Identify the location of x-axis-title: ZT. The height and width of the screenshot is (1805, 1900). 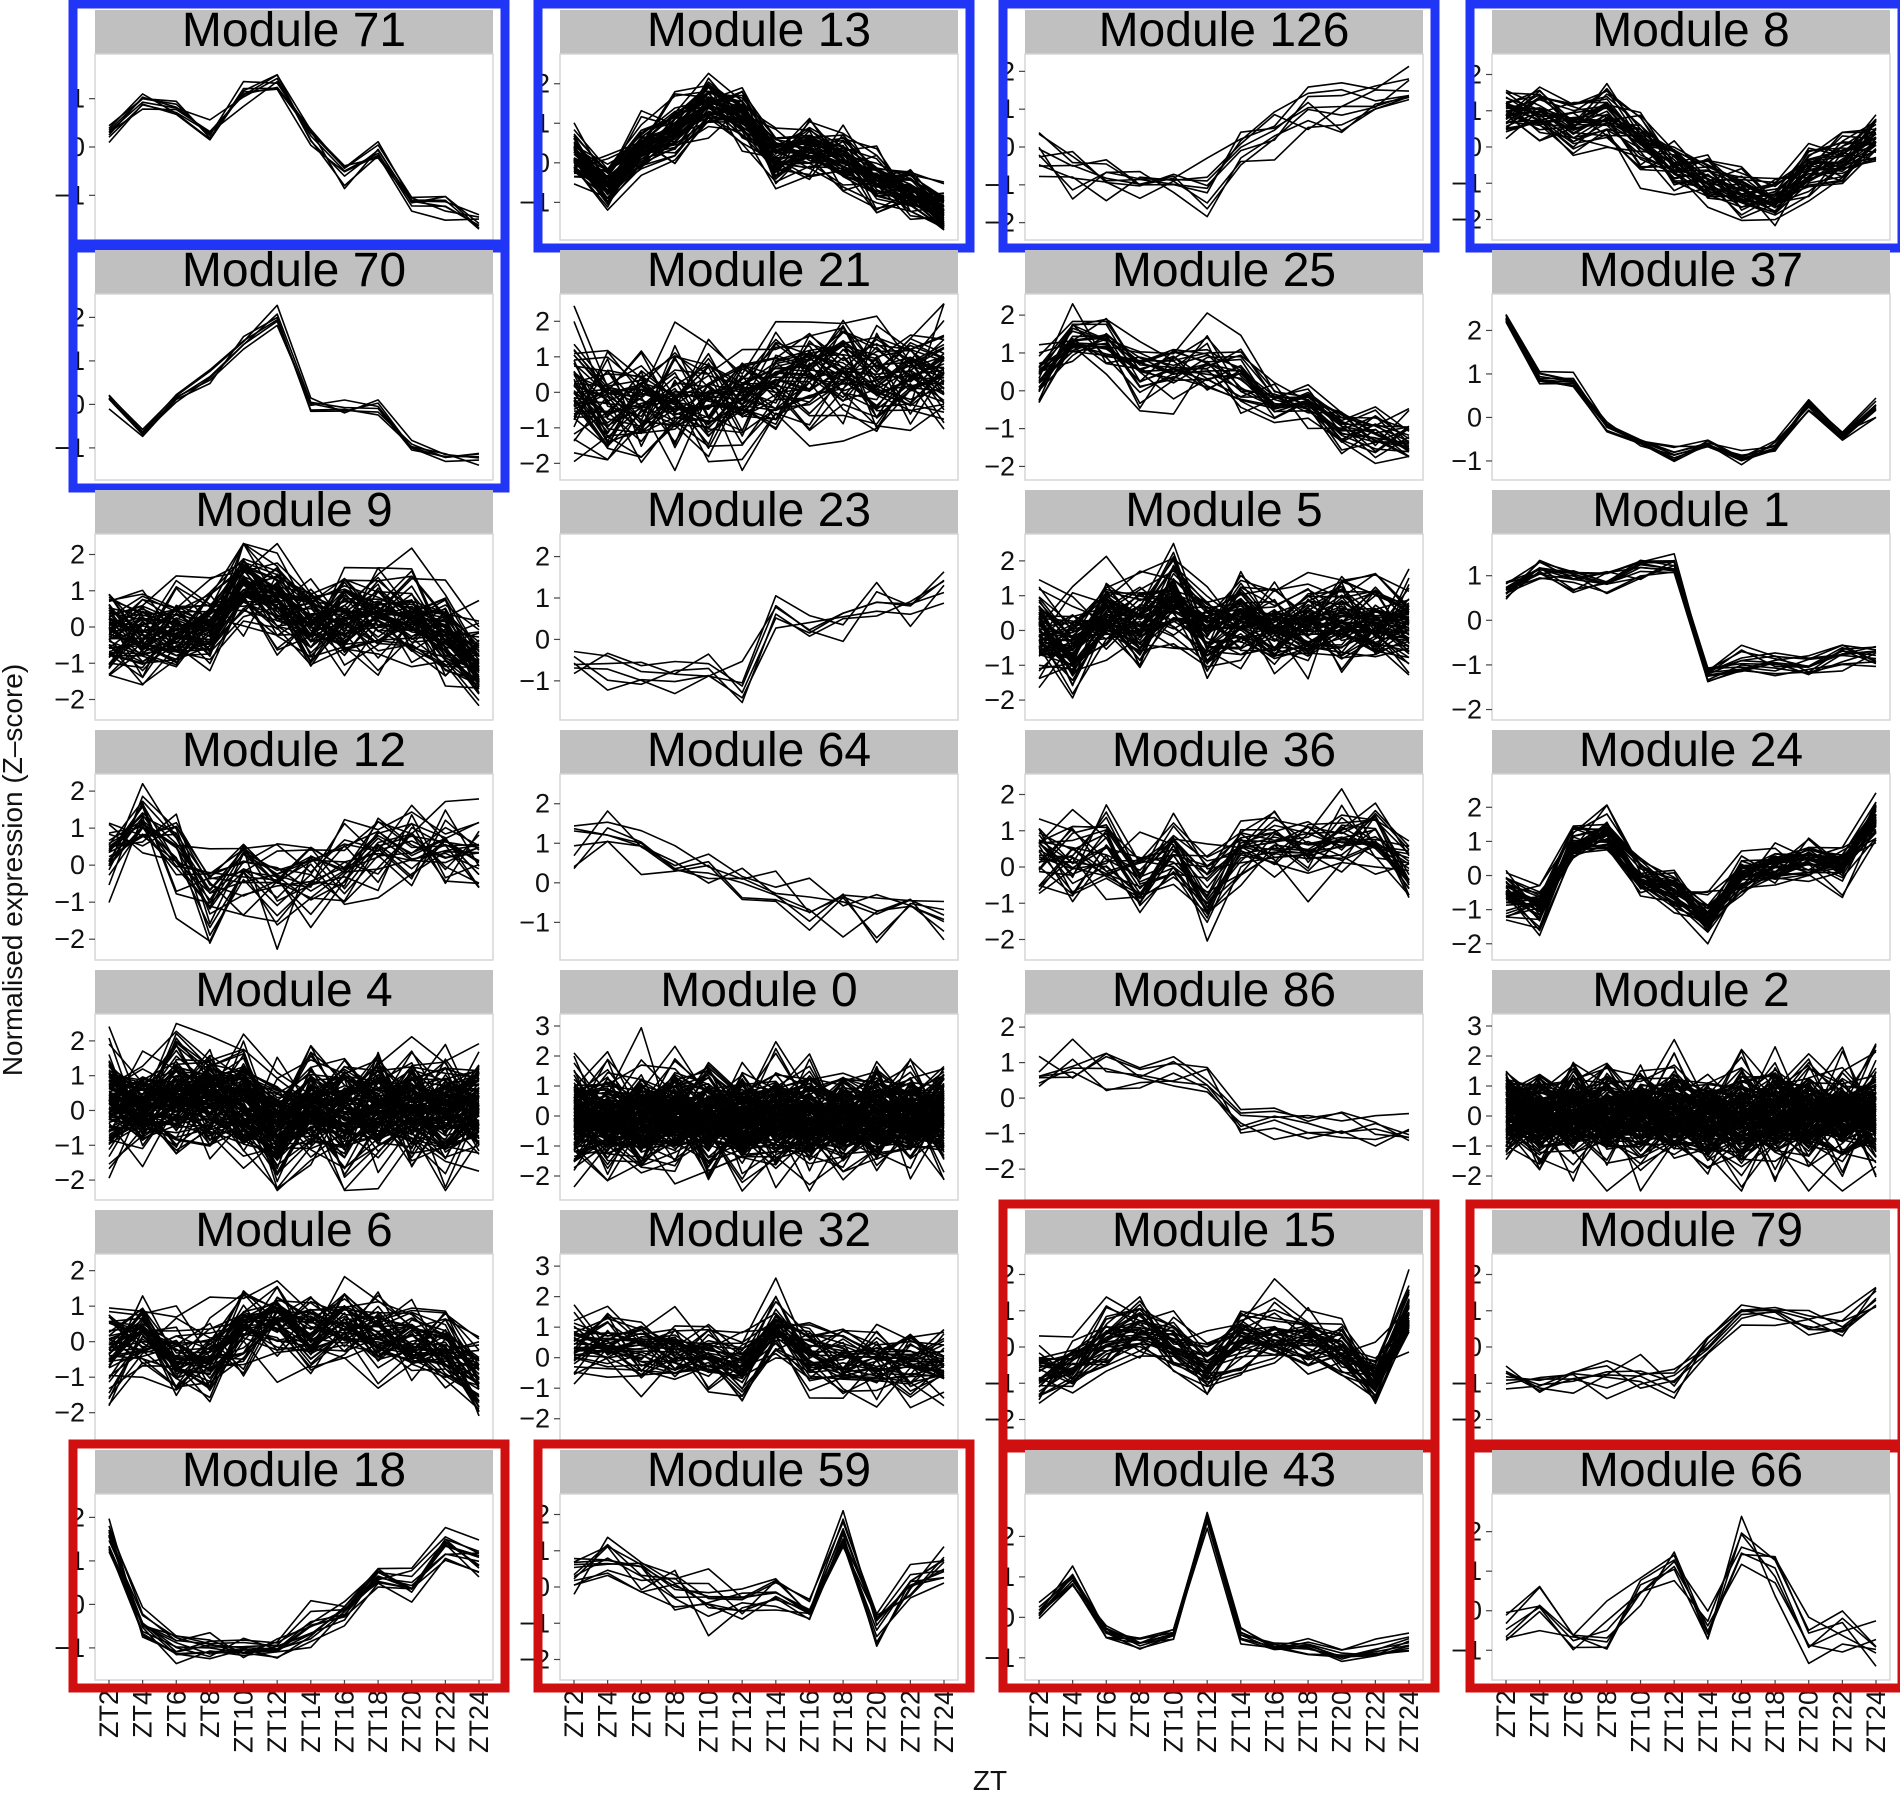
(990, 1780).